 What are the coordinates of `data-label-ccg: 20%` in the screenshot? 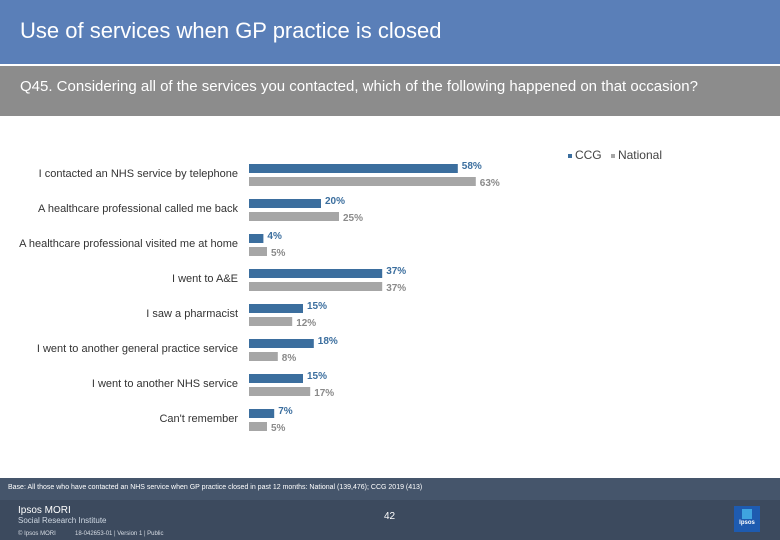 It's located at (335, 201).